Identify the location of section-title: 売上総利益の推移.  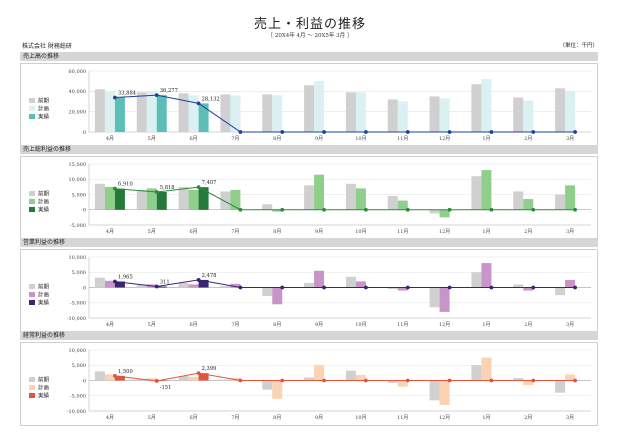
(309, 149).